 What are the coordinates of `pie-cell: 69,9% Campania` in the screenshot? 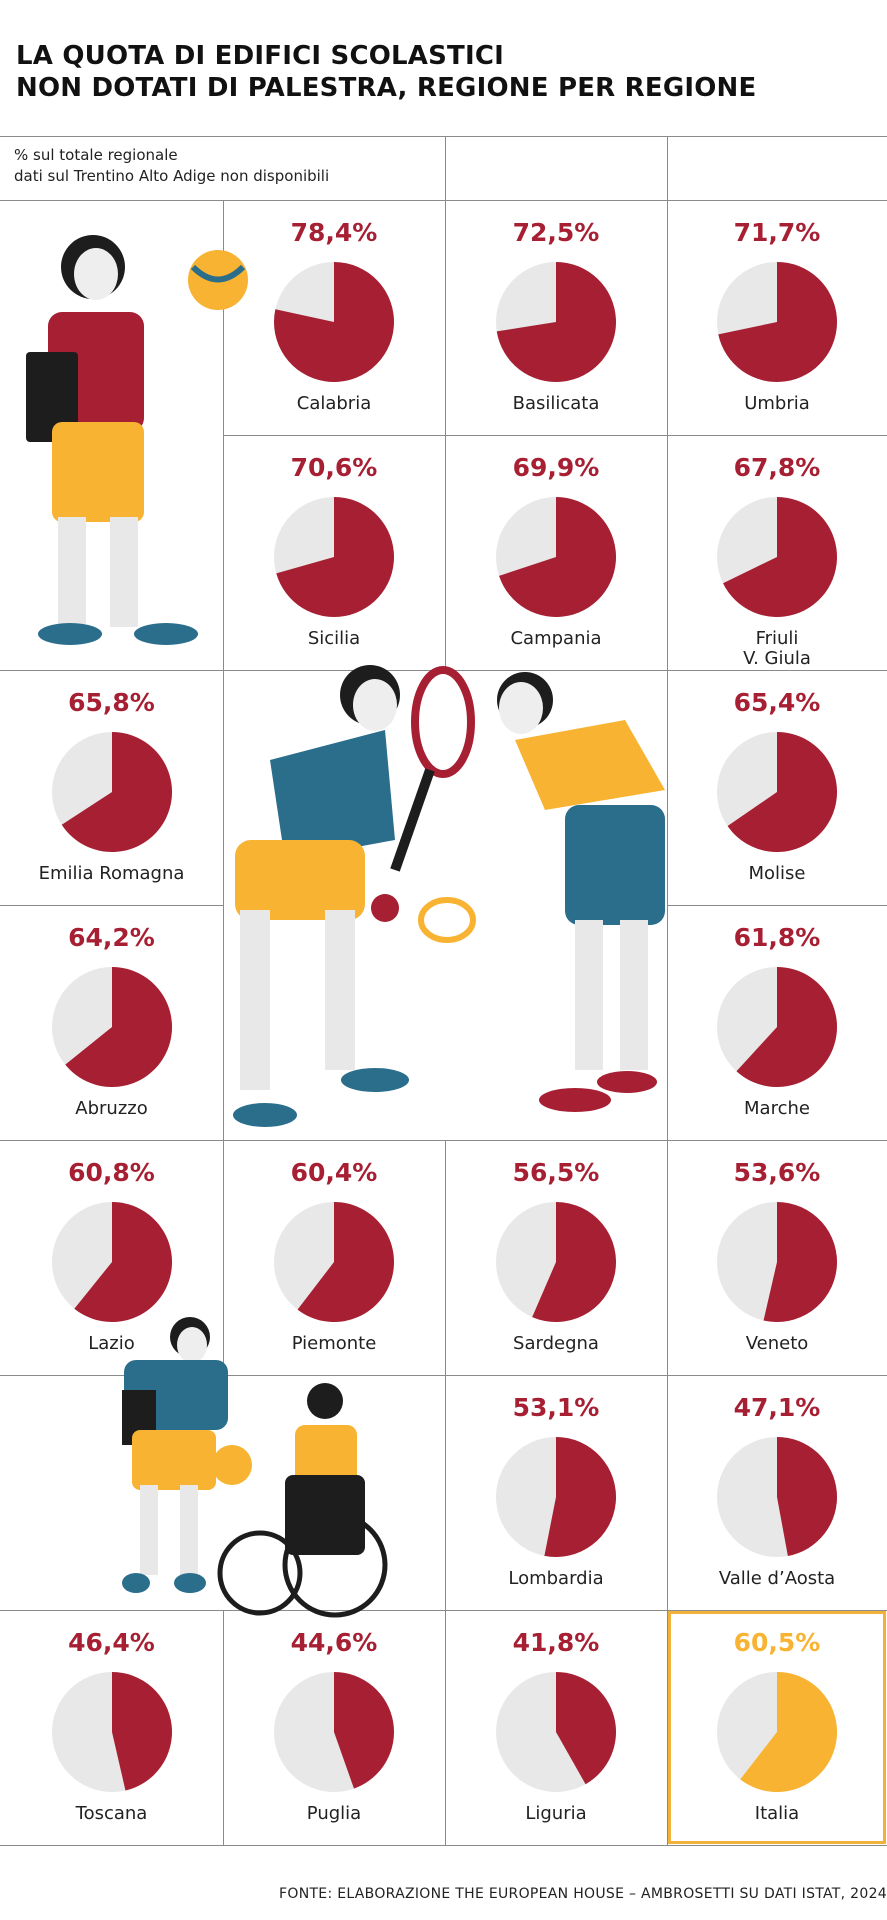 It's located at (556, 552).